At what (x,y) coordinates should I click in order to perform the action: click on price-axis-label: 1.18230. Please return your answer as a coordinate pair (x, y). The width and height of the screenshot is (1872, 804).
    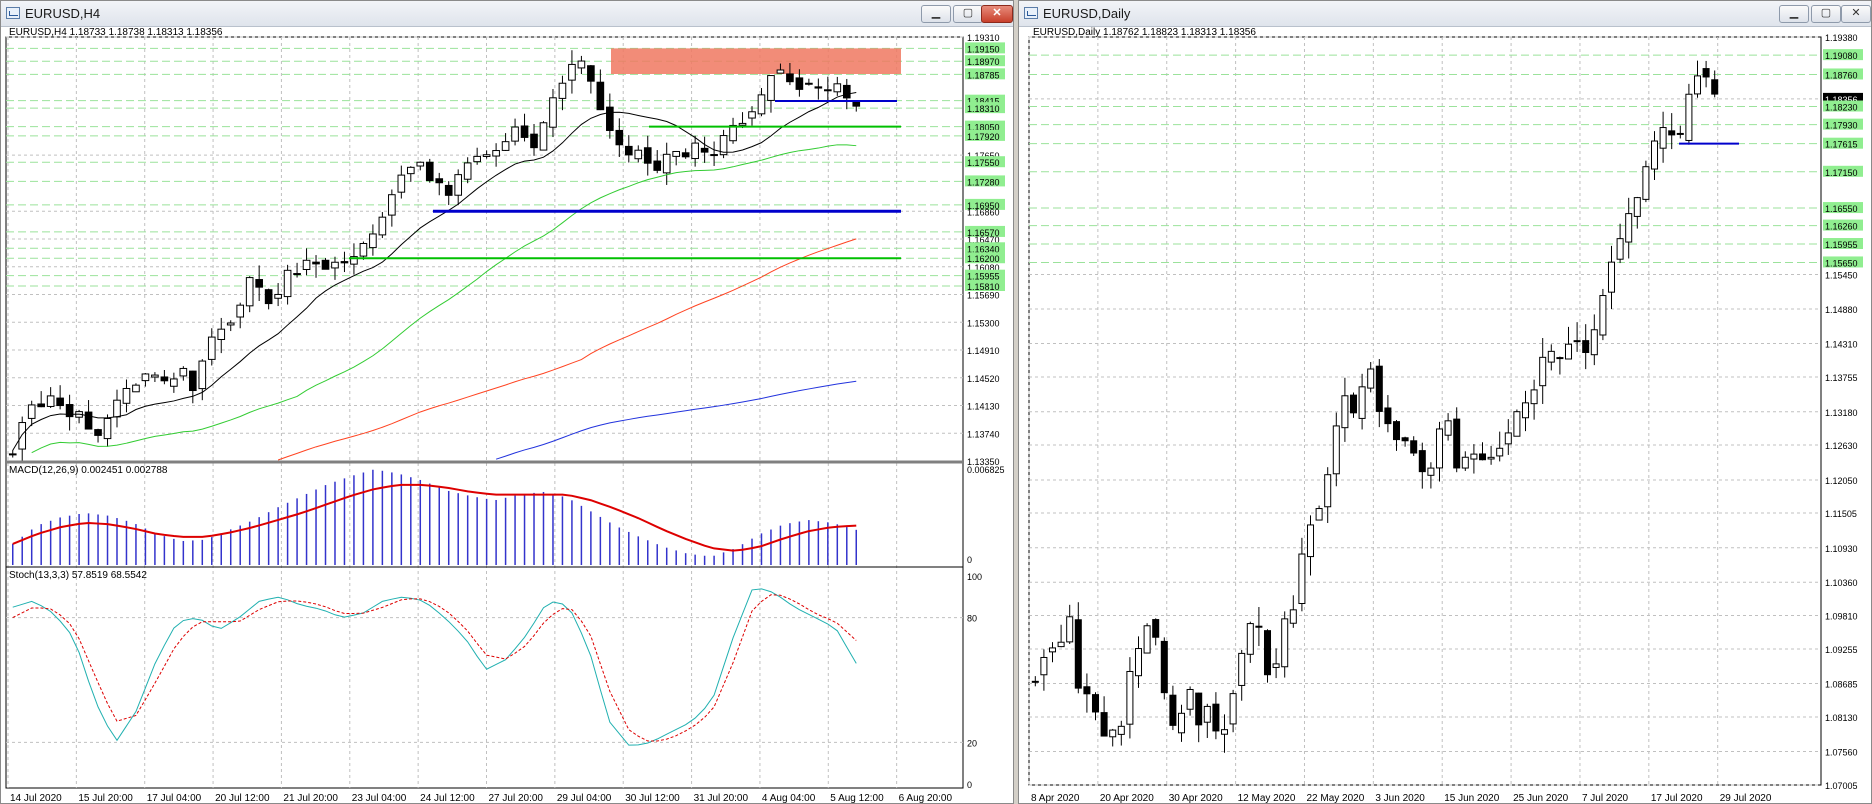
    Looking at the image, I should click on (1841, 108).